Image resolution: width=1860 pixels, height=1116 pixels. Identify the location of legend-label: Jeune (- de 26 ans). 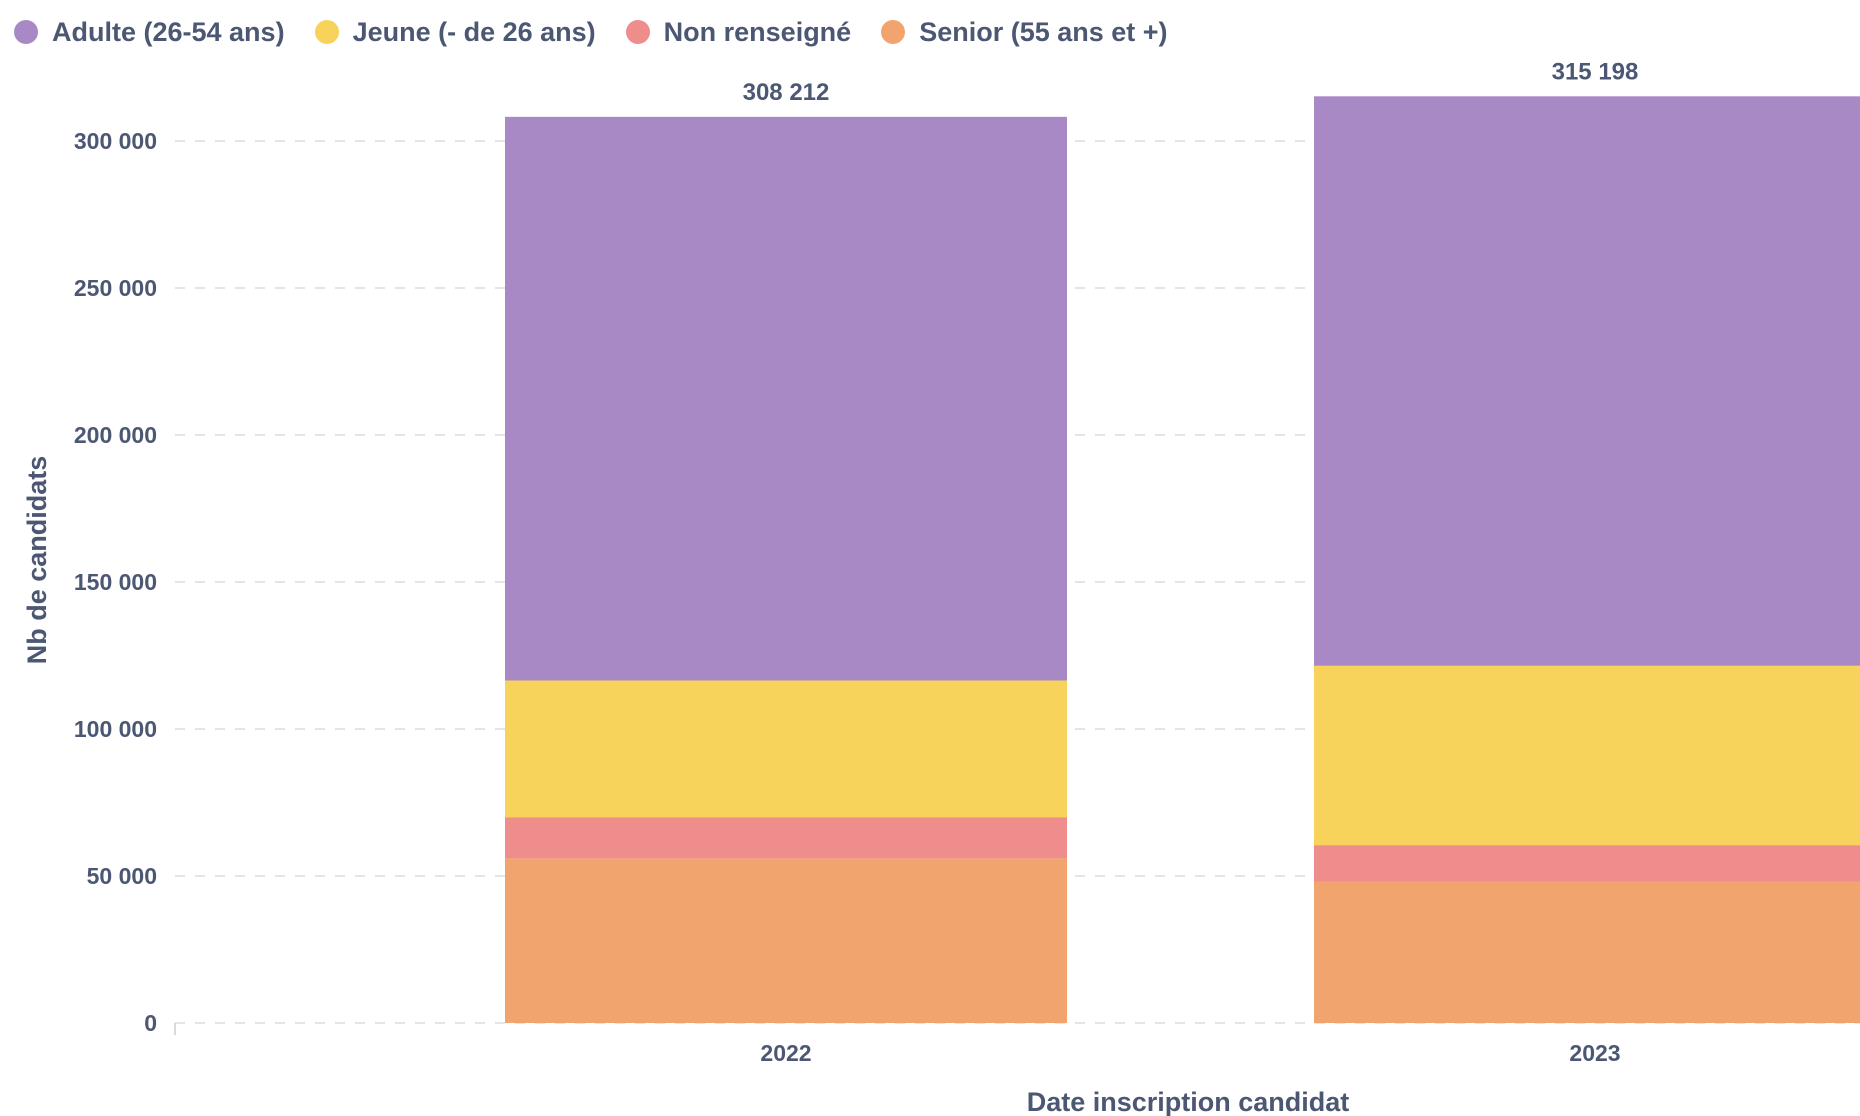
(474, 31).